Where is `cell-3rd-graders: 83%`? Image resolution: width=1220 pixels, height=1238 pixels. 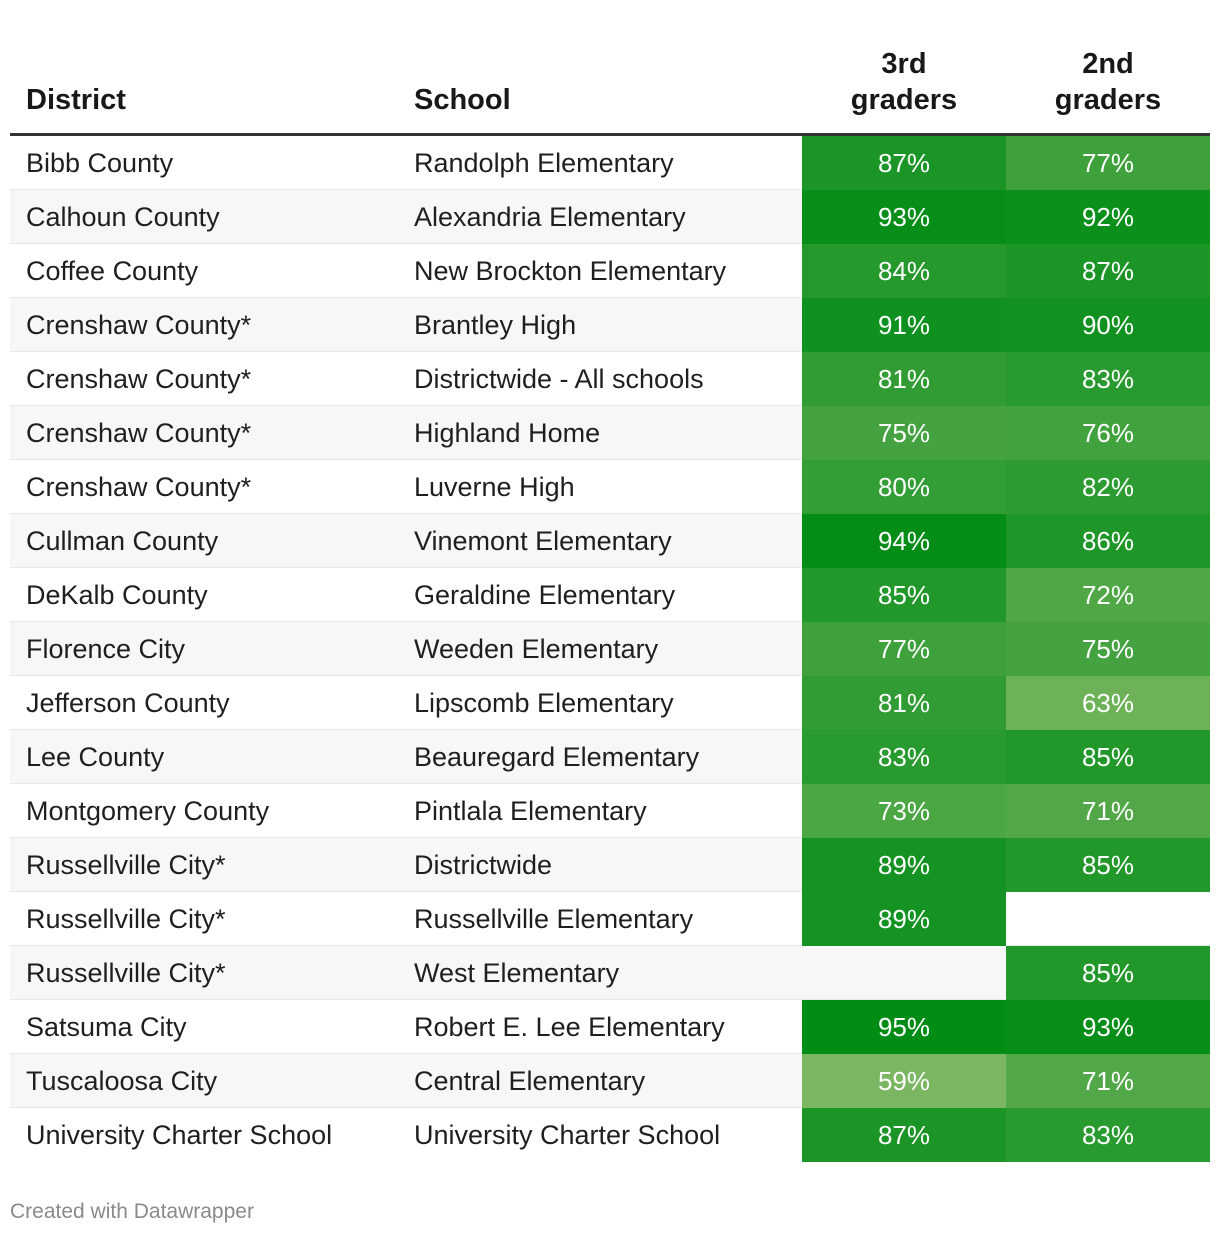 cell-3rd-graders: 83% is located at coordinates (904, 757).